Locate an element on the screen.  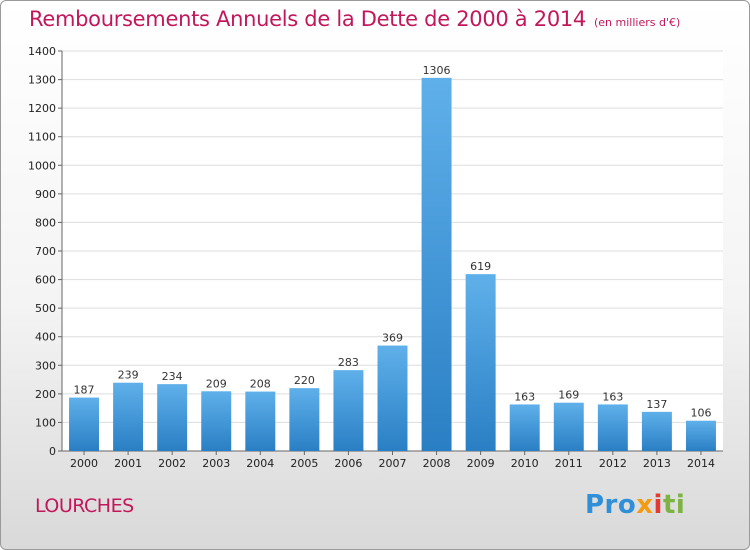
data-label: 369 is located at coordinates (392, 338).